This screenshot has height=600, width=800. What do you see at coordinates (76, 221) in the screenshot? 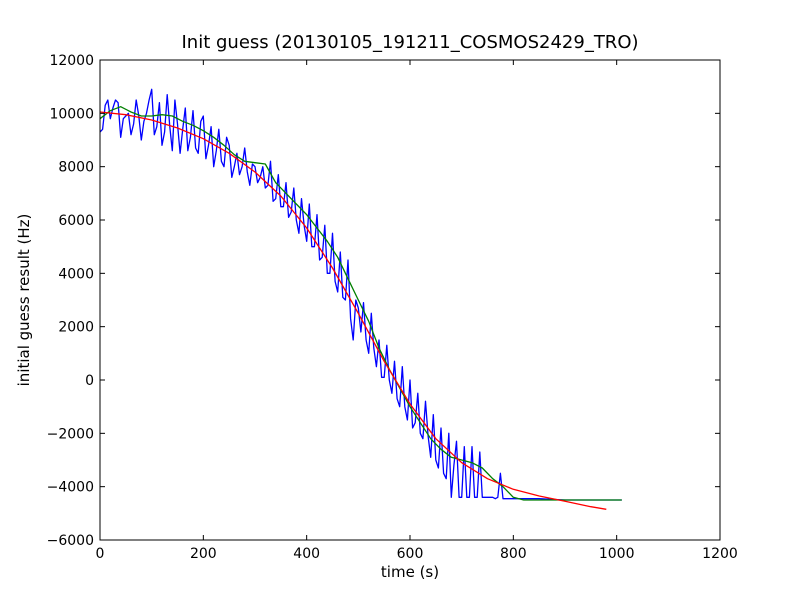
I see `y-tick-label: 6000` at bounding box center [76, 221].